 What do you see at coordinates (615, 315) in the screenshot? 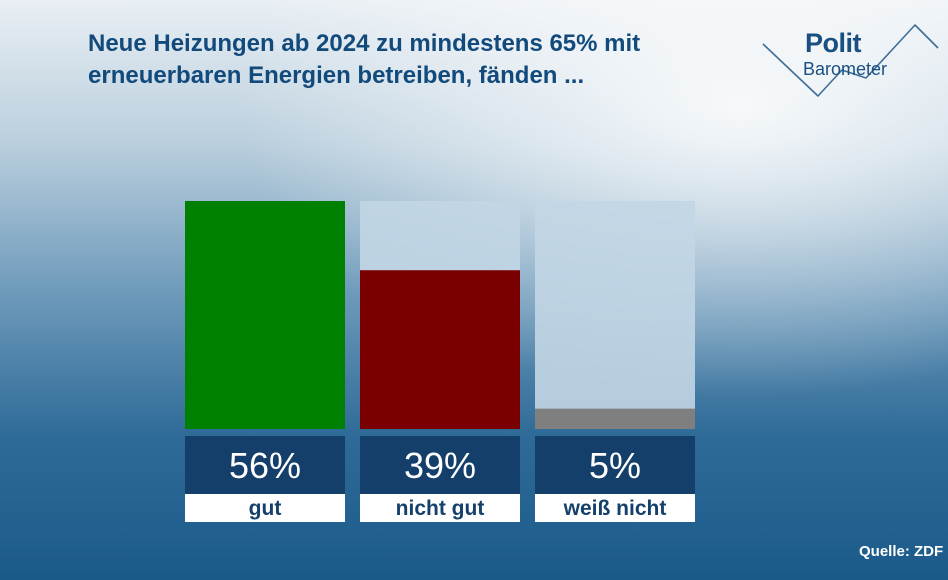
I see `bar-track` at bounding box center [615, 315].